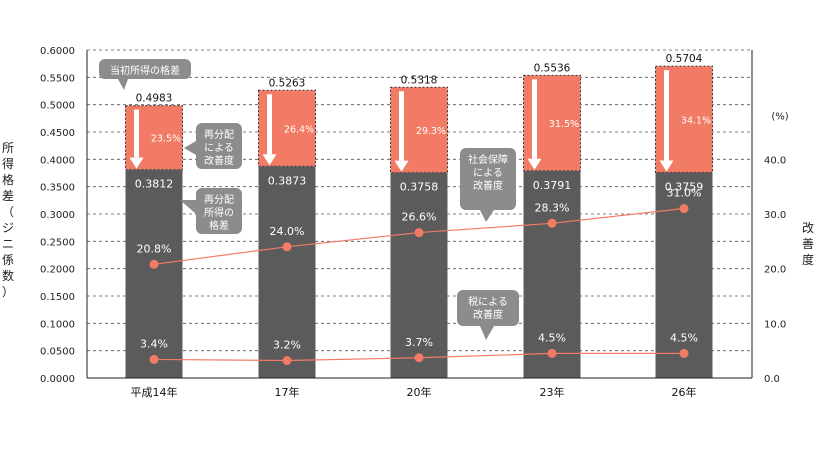 This screenshot has width=818, height=449. What do you see at coordinates (154, 343) in the screenshot?
I see `tax-value-label: 3.4%` at bounding box center [154, 343].